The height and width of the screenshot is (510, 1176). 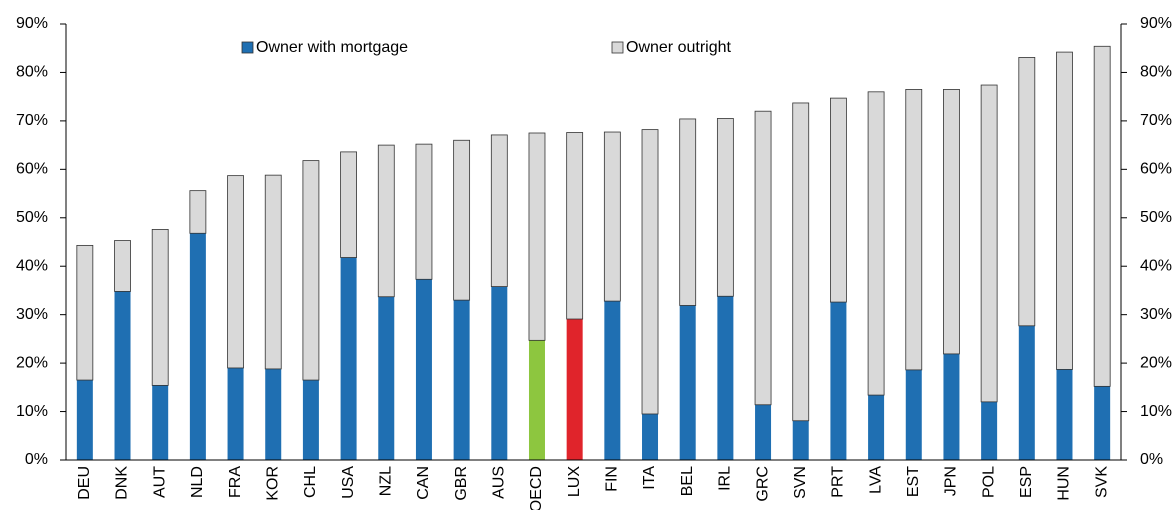 What do you see at coordinates (32, 314) in the screenshot?
I see `y-tick-label: 30%` at bounding box center [32, 314].